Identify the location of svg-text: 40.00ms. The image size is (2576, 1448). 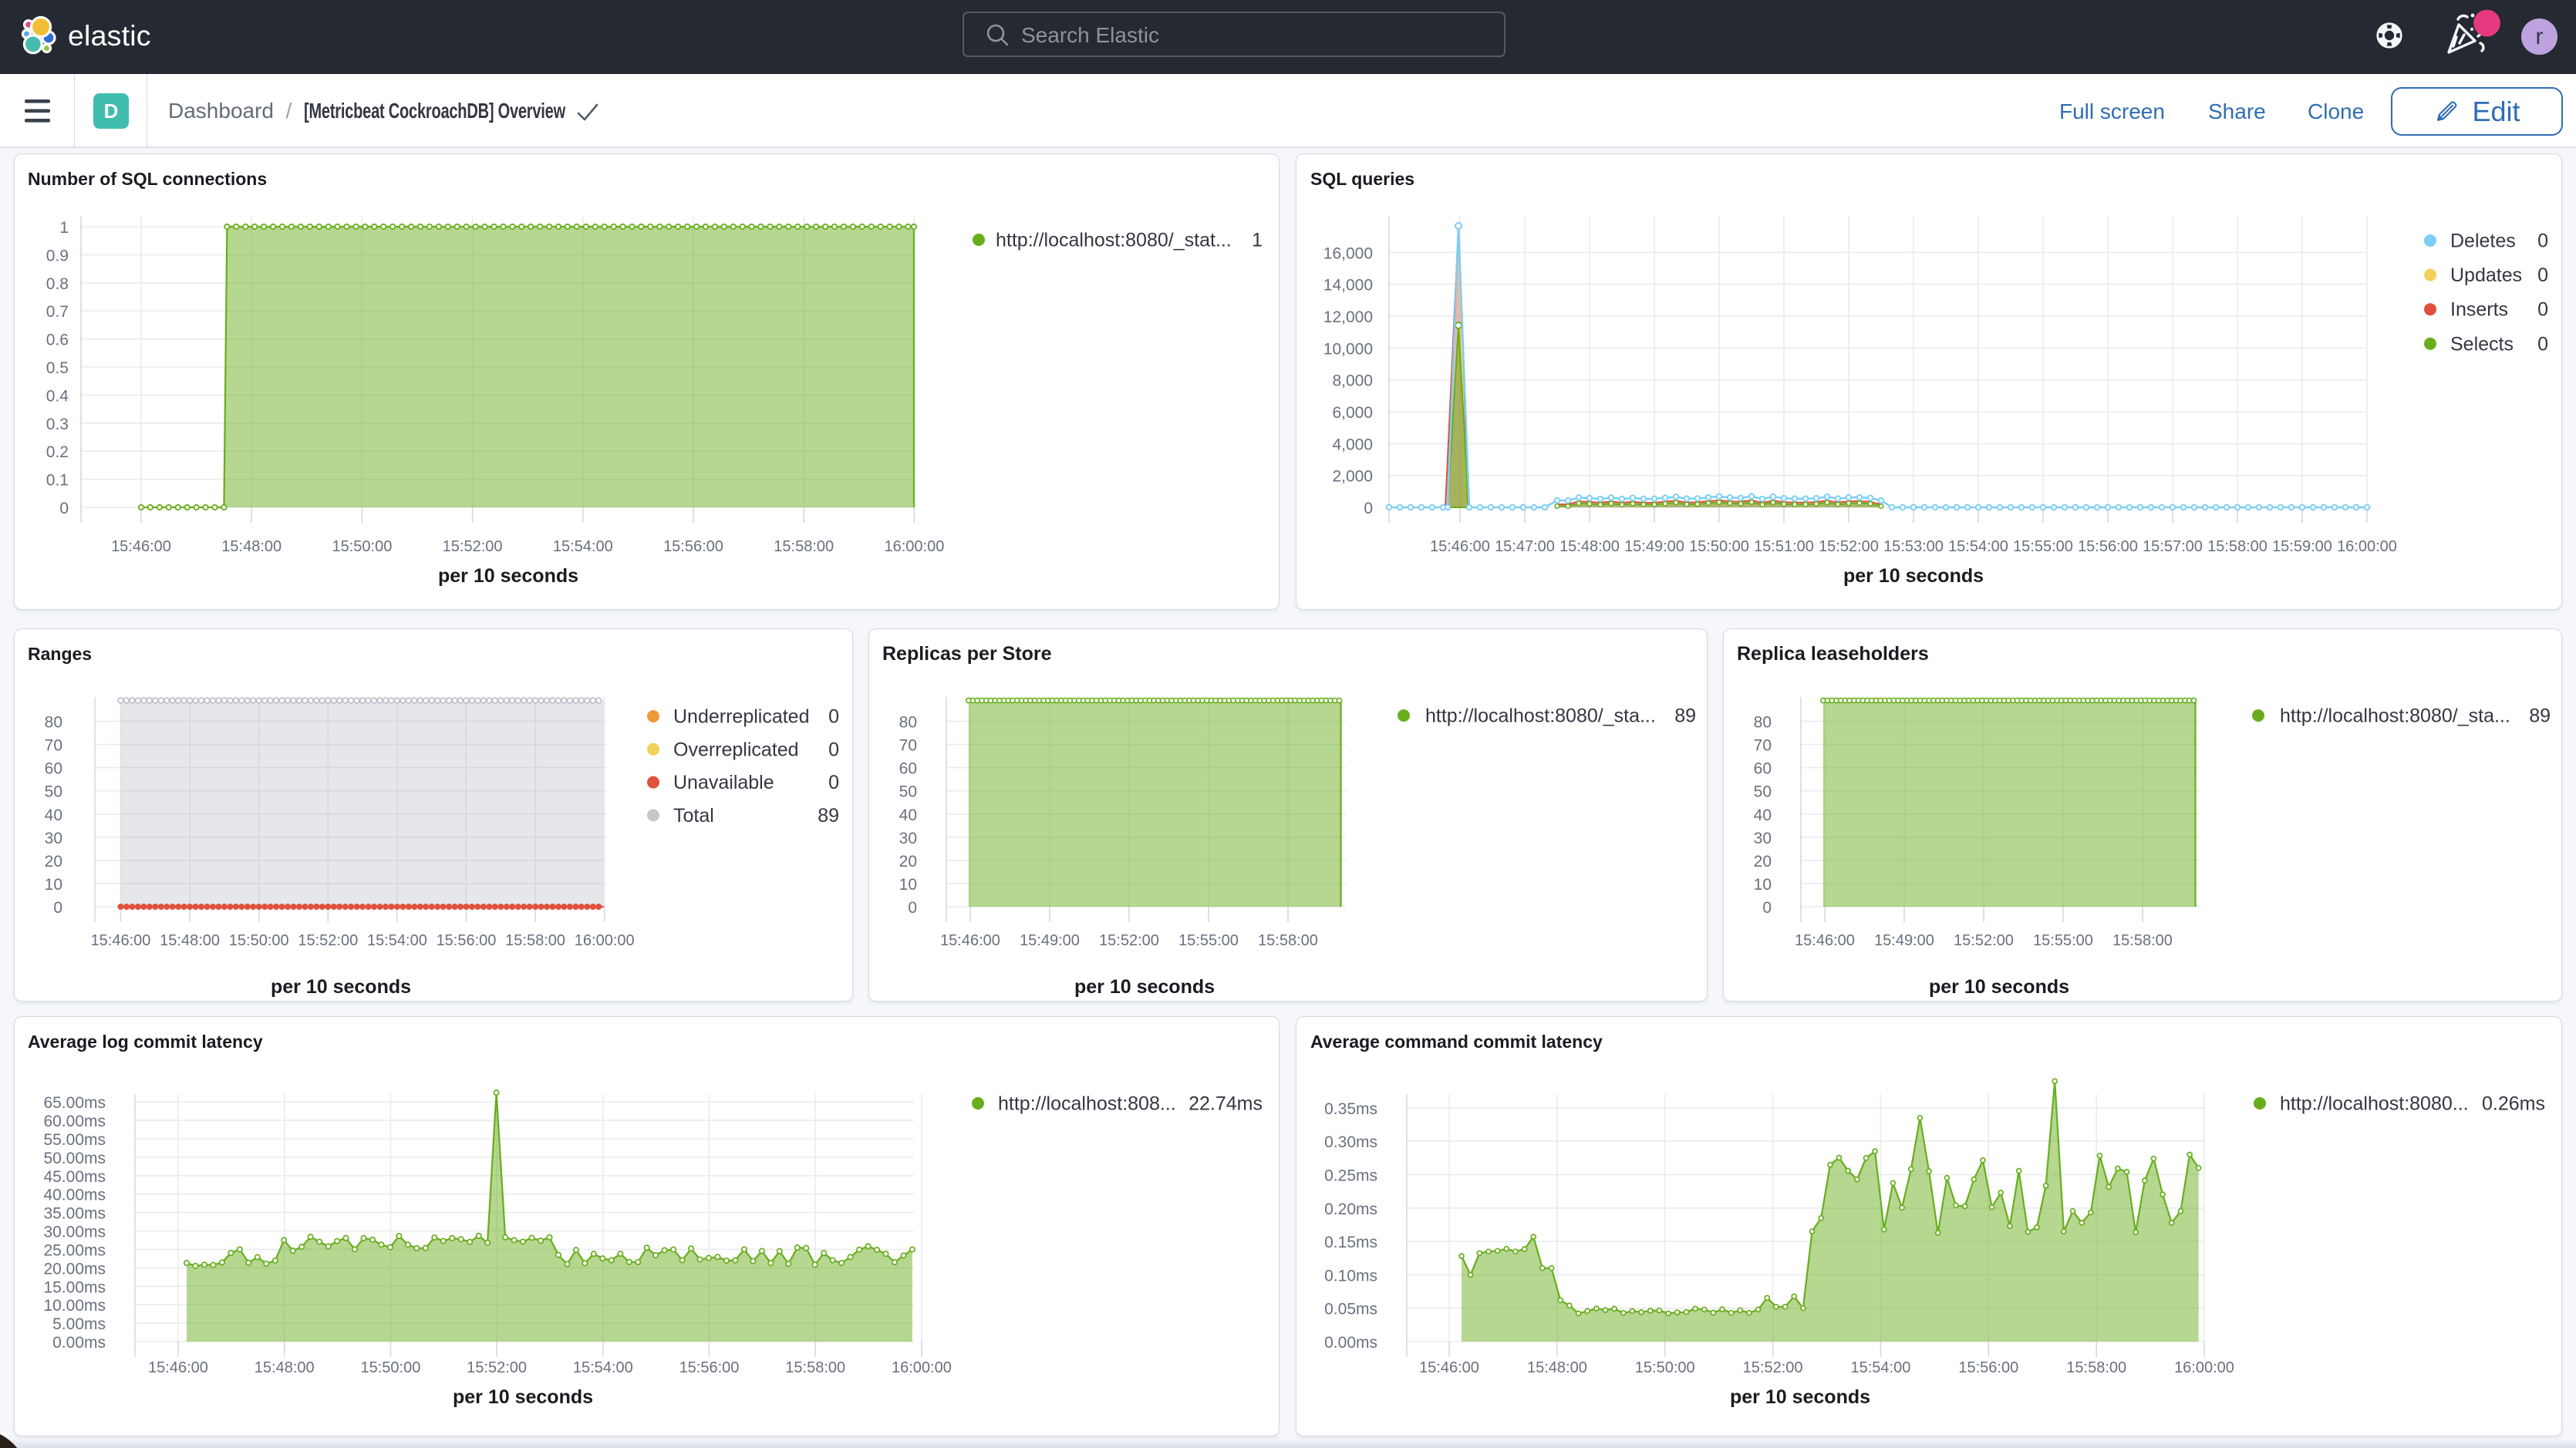
(74, 1195).